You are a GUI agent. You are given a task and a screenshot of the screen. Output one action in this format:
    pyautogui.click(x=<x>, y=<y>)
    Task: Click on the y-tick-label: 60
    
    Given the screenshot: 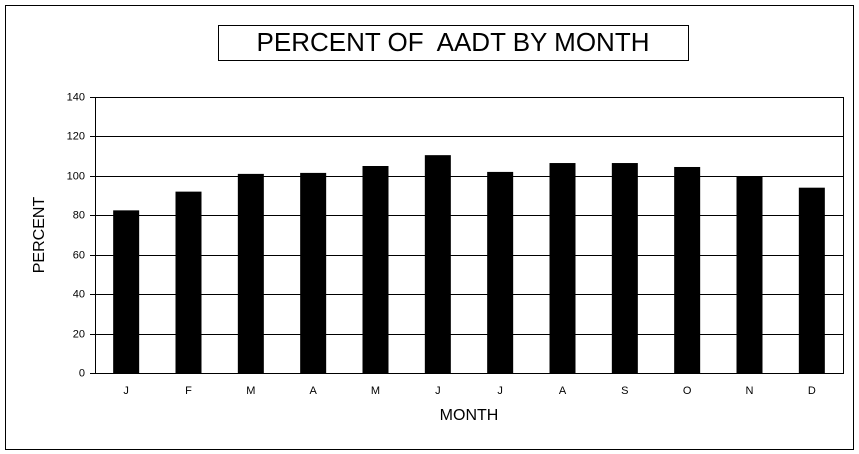 What is the action you would take?
    pyautogui.click(x=79, y=255)
    